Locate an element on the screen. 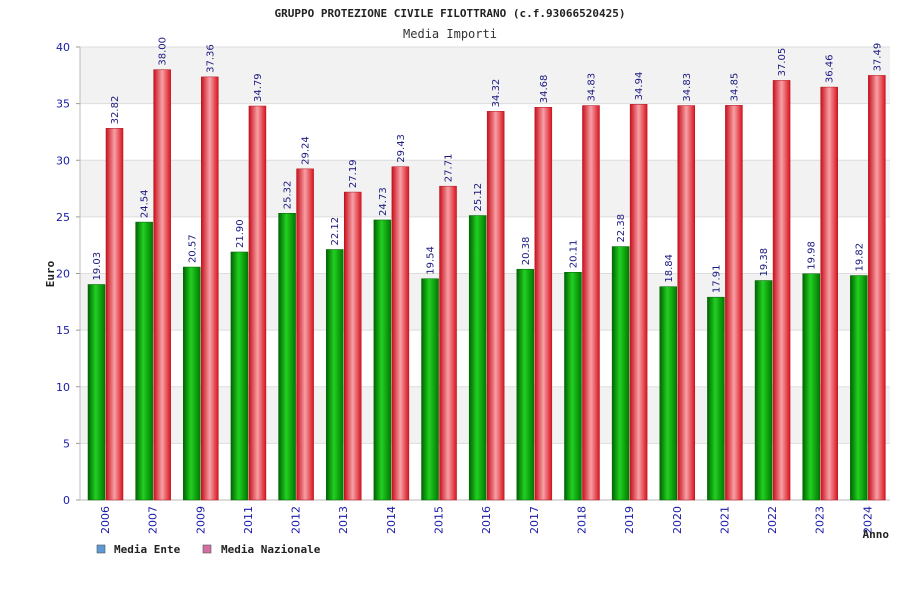  data-label-media-nazionale-2021: 34.85 is located at coordinates (734, 87).